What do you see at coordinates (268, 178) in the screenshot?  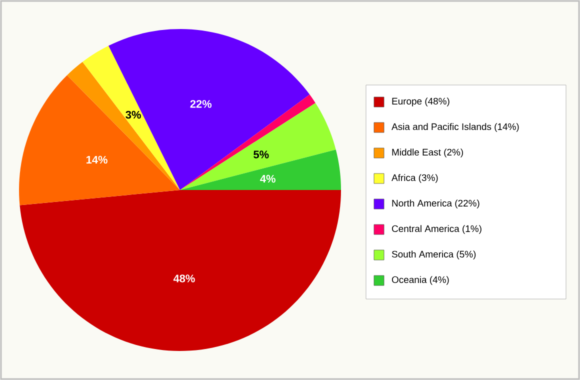 I see `data-label: 4%` at bounding box center [268, 178].